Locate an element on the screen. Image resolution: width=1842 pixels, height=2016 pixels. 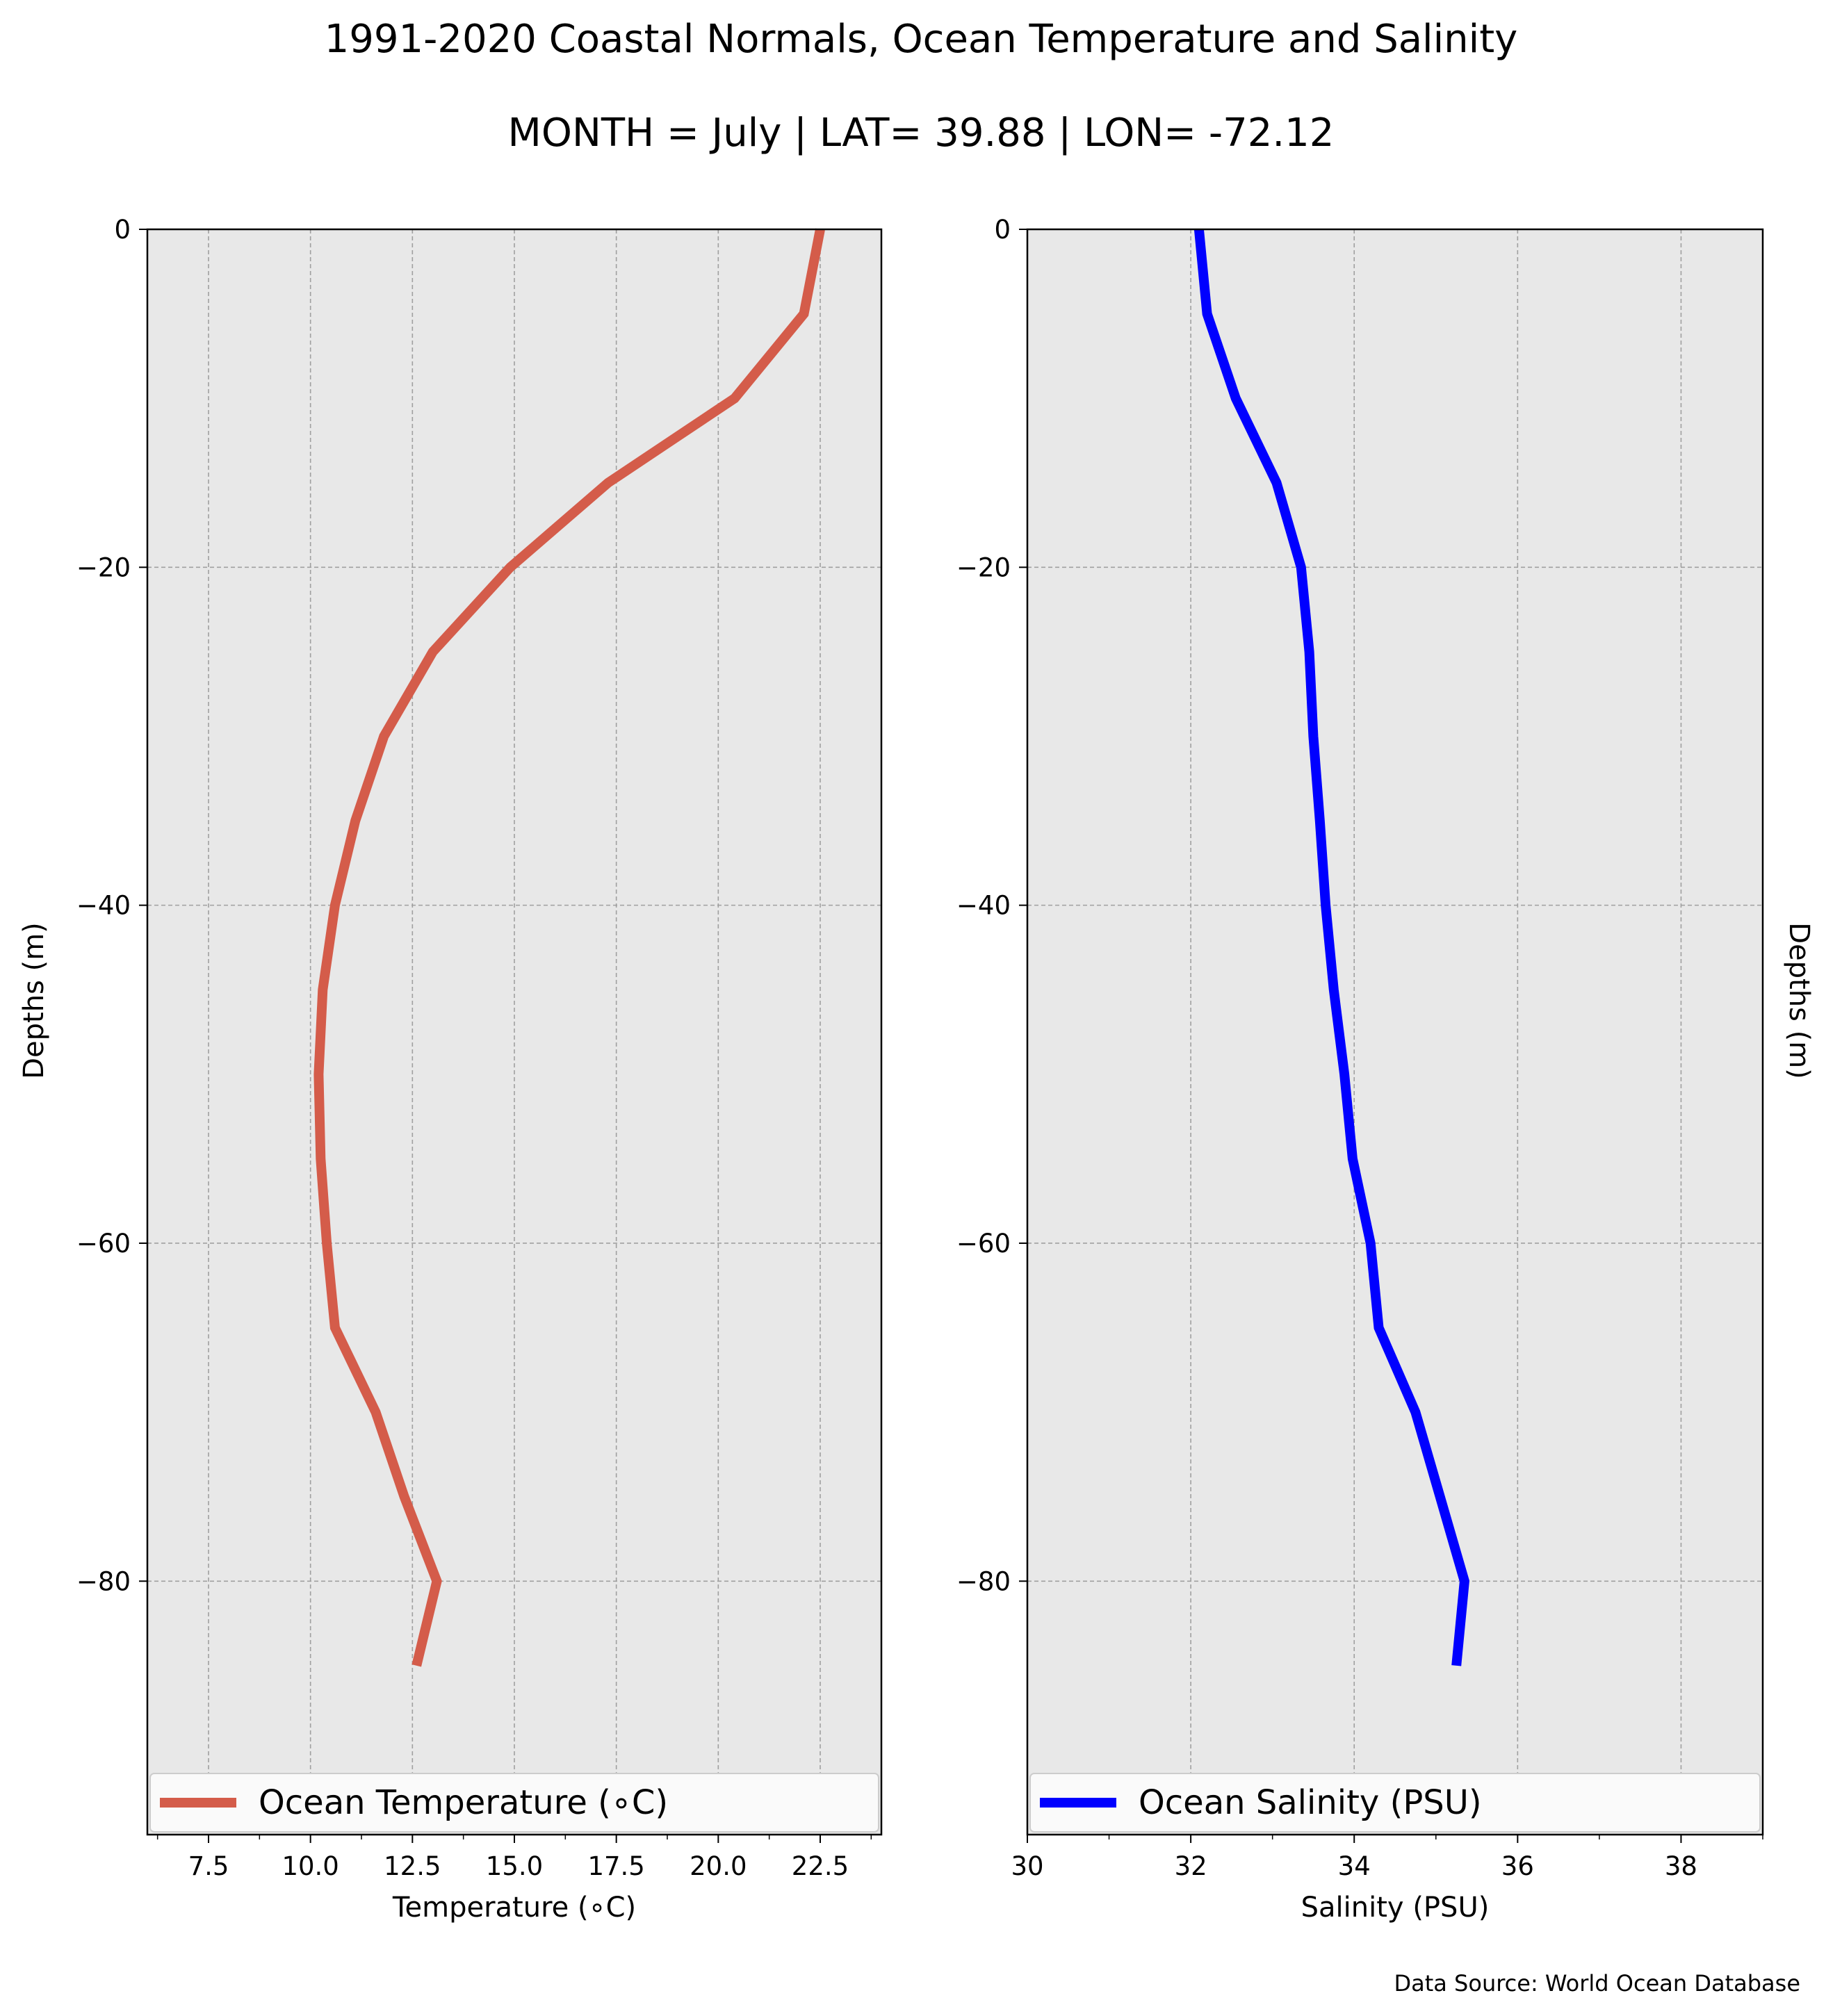
right-y-axis-label: Depths (m) is located at coordinates (1799, 1001).